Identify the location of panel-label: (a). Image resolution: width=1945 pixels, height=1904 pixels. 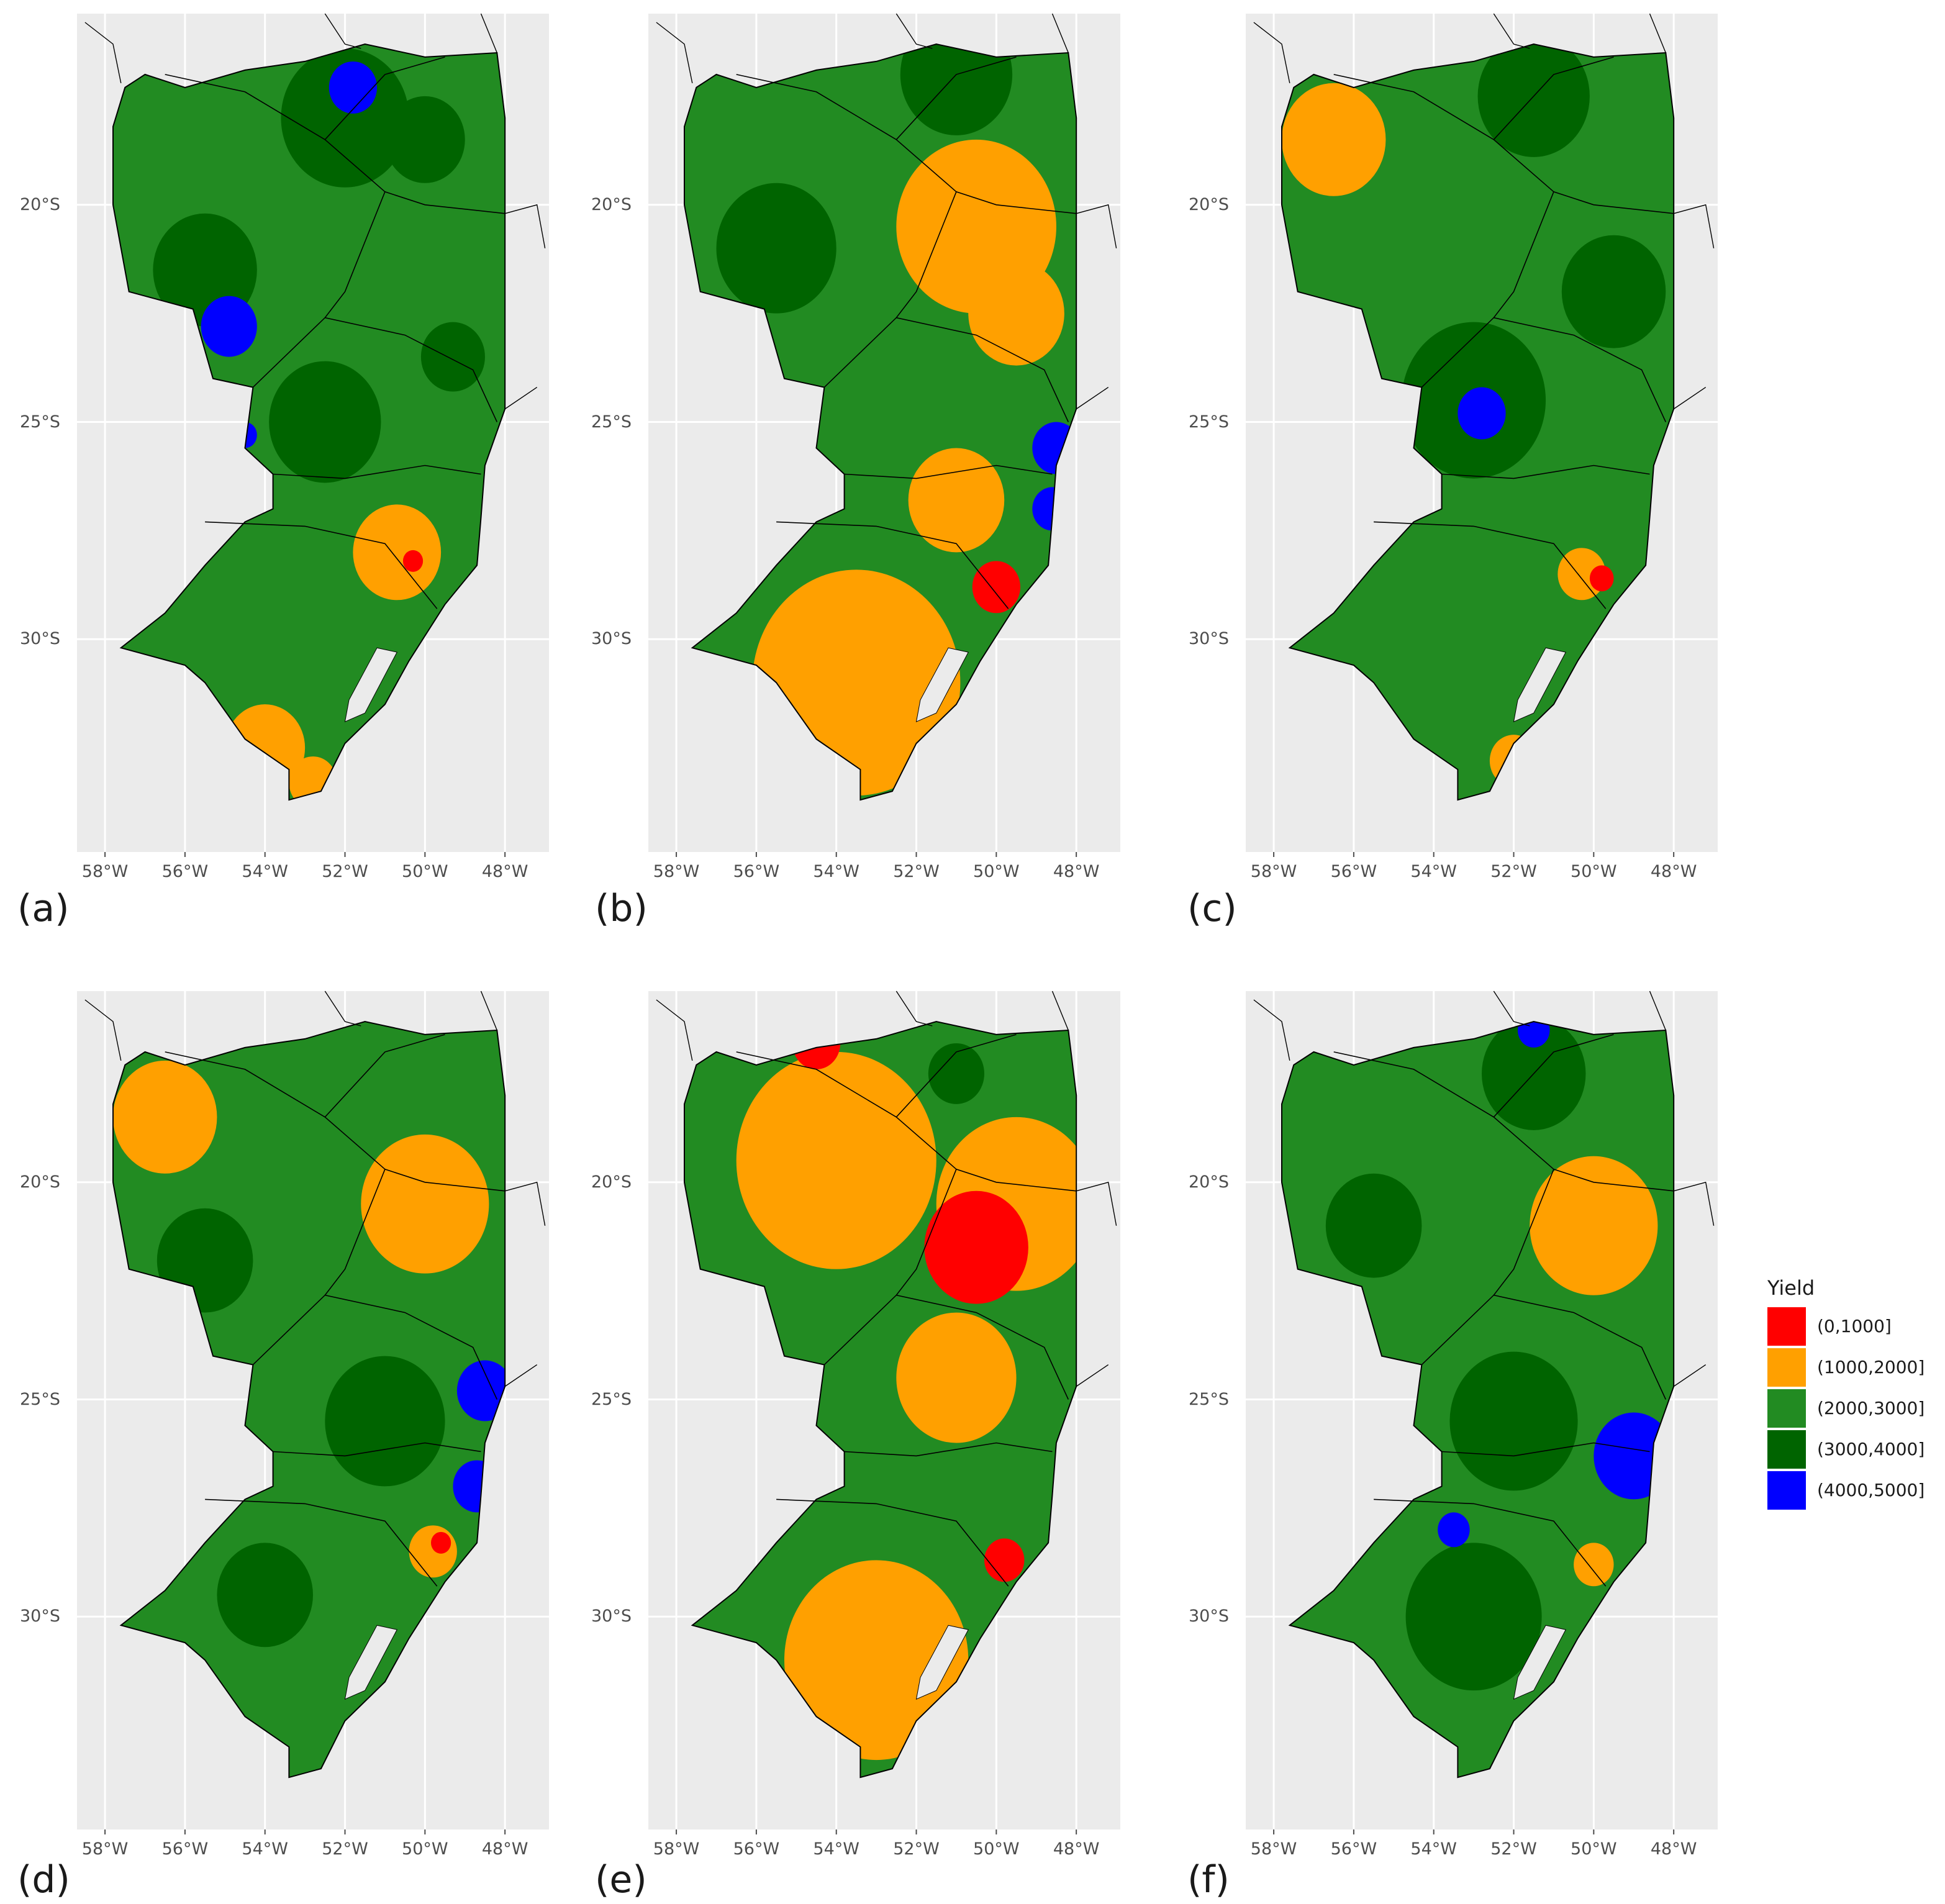
(43, 908).